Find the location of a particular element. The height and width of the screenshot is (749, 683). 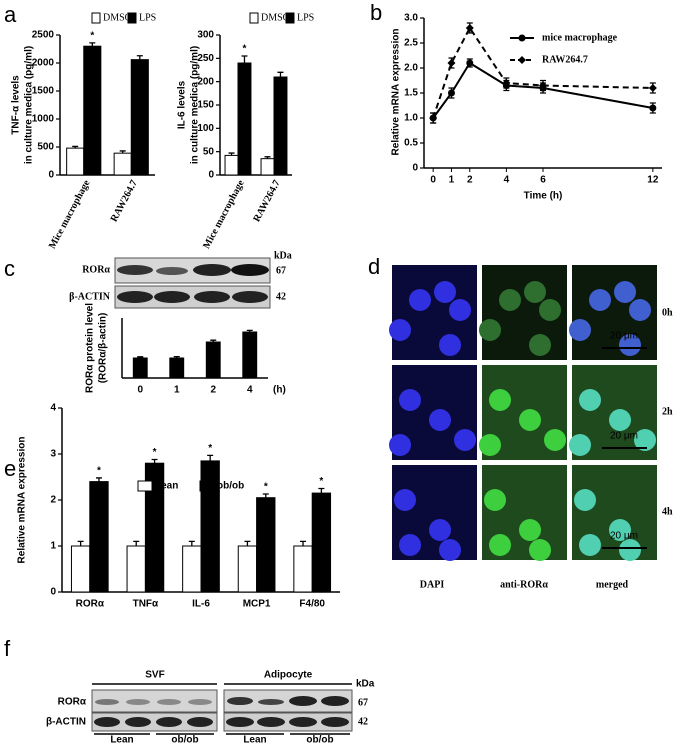

y-tick-label: 150 is located at coordinates (205, 105).